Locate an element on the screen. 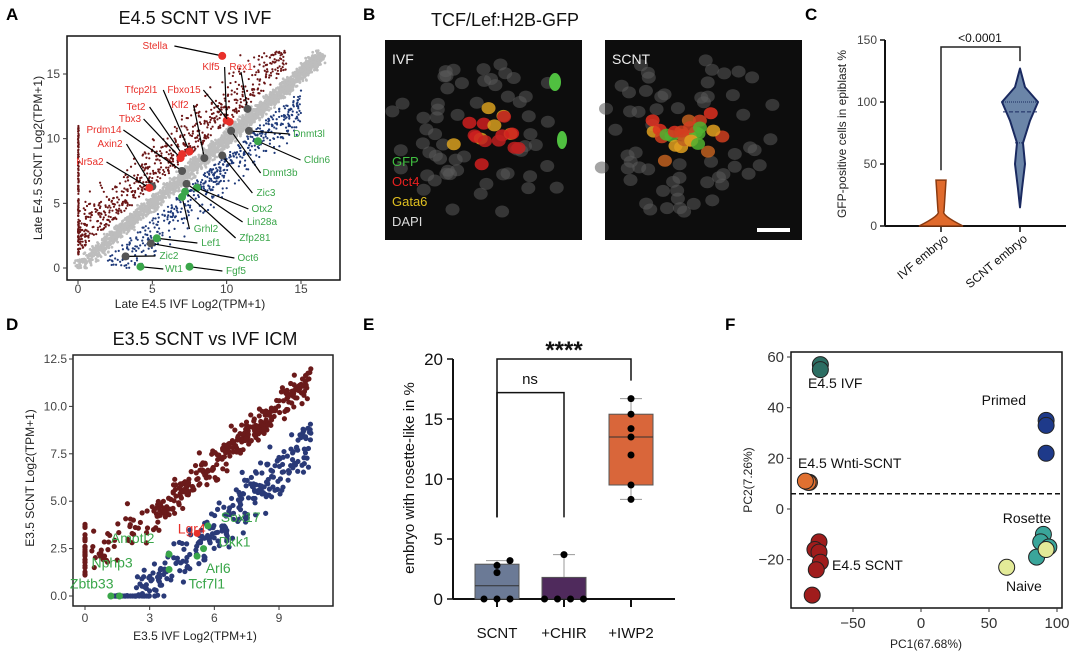  x-tick-label: 10 is located at coordinates (227, 289).